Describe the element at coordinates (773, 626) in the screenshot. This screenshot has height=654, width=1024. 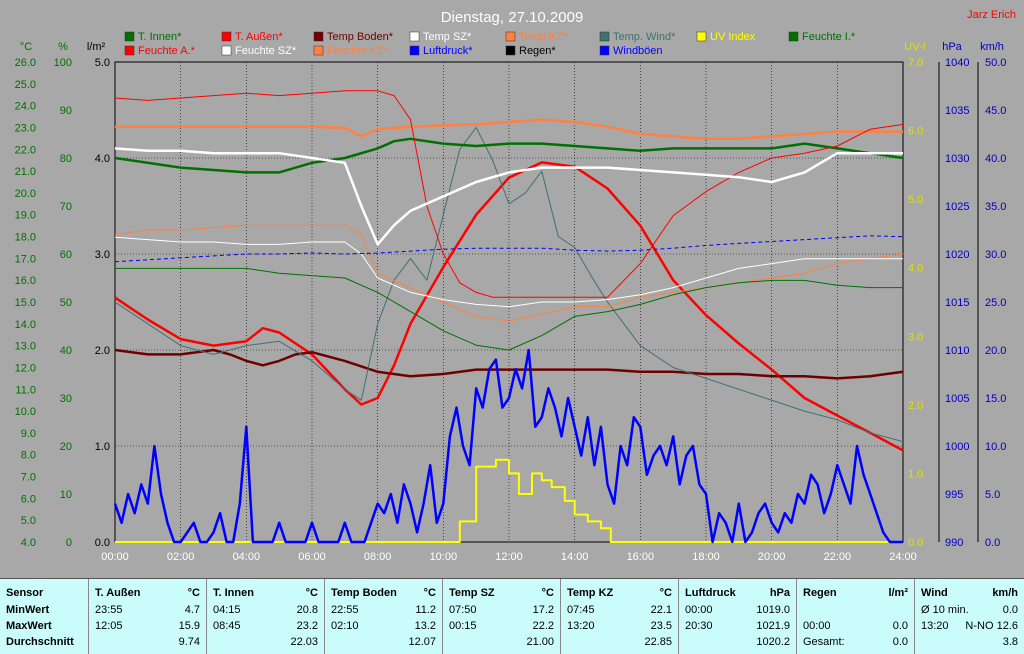
I see `stats-cell-value: 1021.9` at that location.